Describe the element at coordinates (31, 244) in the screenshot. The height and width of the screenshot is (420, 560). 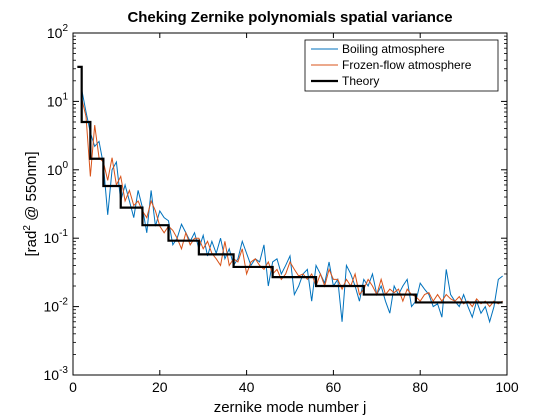
I see `y-axis-label-prefix: [rad` at that location.